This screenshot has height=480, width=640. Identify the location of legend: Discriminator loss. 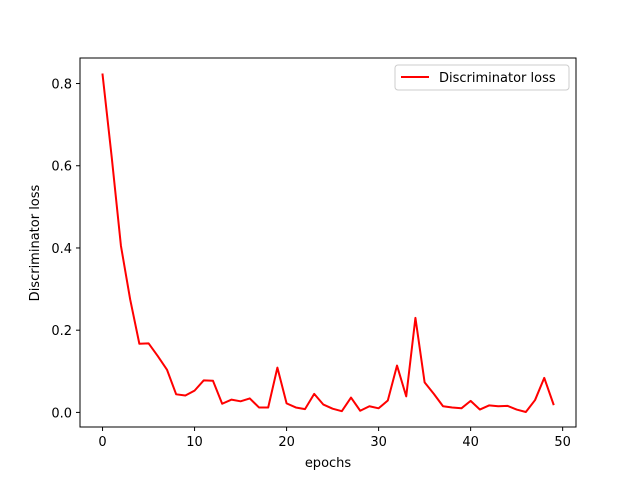
(482, 77).